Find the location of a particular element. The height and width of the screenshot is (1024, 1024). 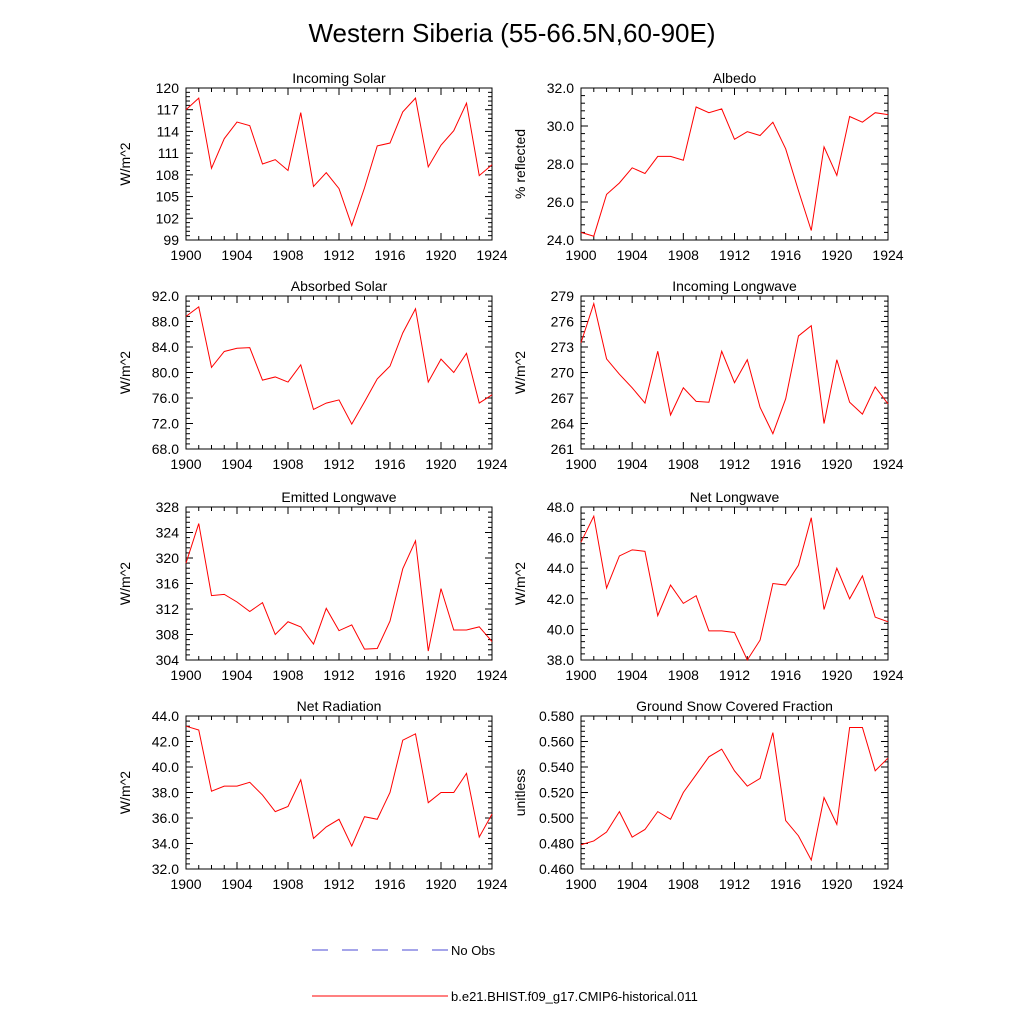

y-tick-label: 0.540 is located at coordinates (556, 767).